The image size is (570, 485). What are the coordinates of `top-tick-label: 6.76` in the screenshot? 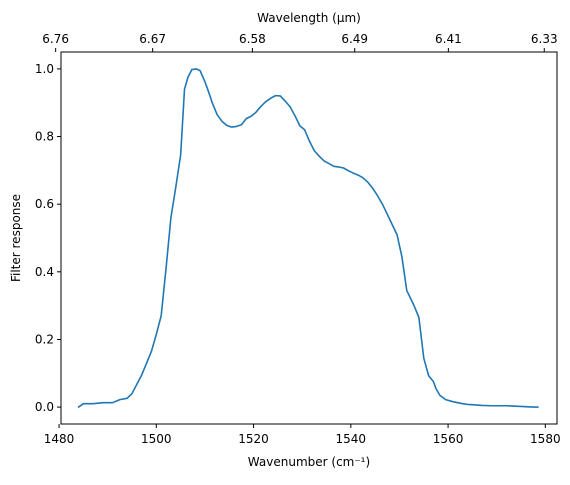 It's located at (55, 39).